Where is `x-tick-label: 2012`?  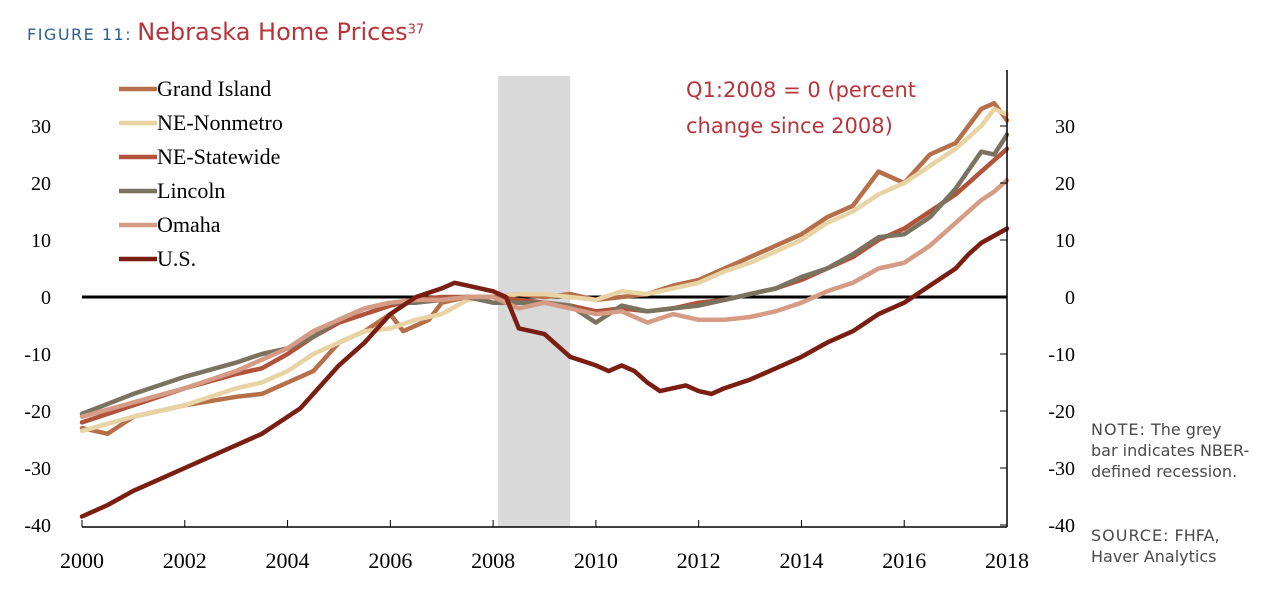 x-tick-label: 2012 is located at coordinates (699, 560).